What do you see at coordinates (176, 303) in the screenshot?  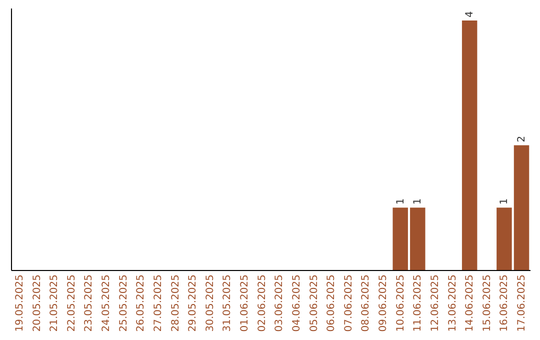 I see `x-tick-label: 28.05.2025` at bounding box center [176, 303].